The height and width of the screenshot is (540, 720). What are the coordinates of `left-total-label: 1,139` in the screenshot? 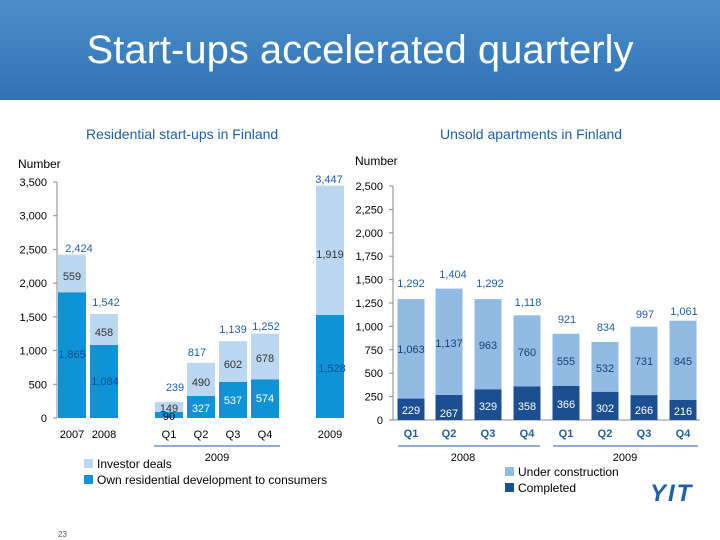 It's located at (233, 330).